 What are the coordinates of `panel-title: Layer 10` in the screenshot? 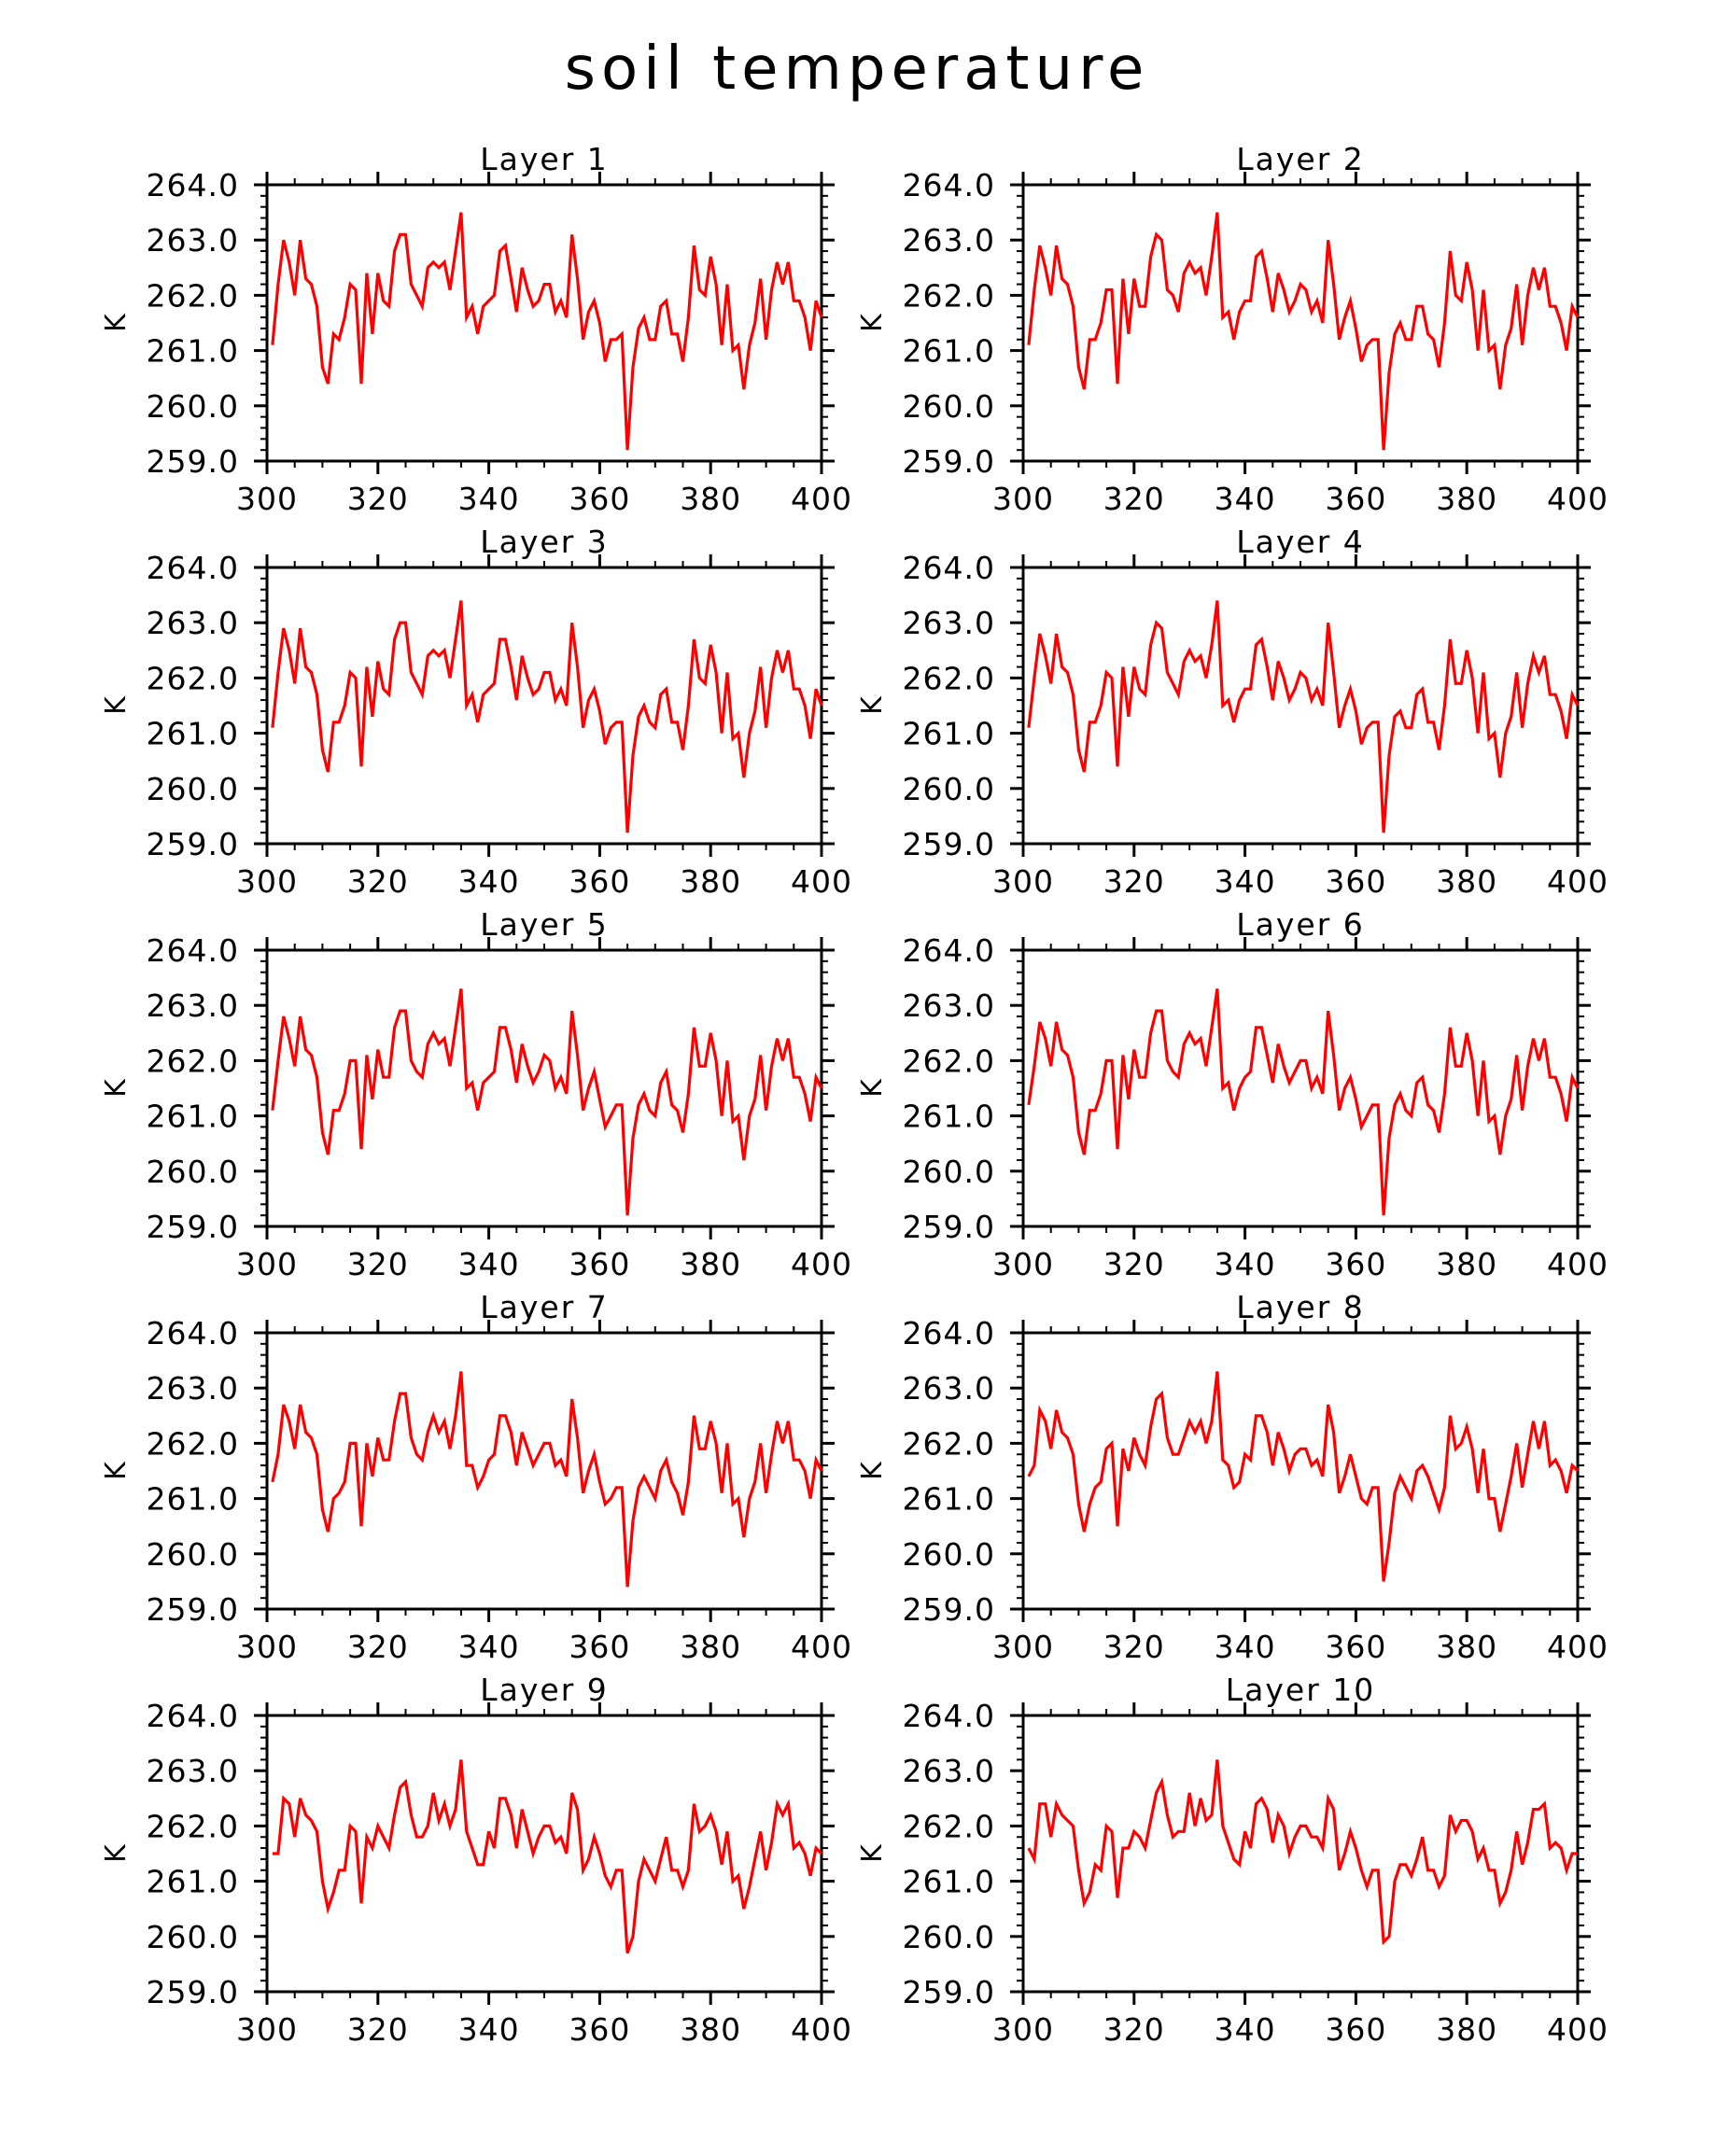 It's located at (1301, 1690).